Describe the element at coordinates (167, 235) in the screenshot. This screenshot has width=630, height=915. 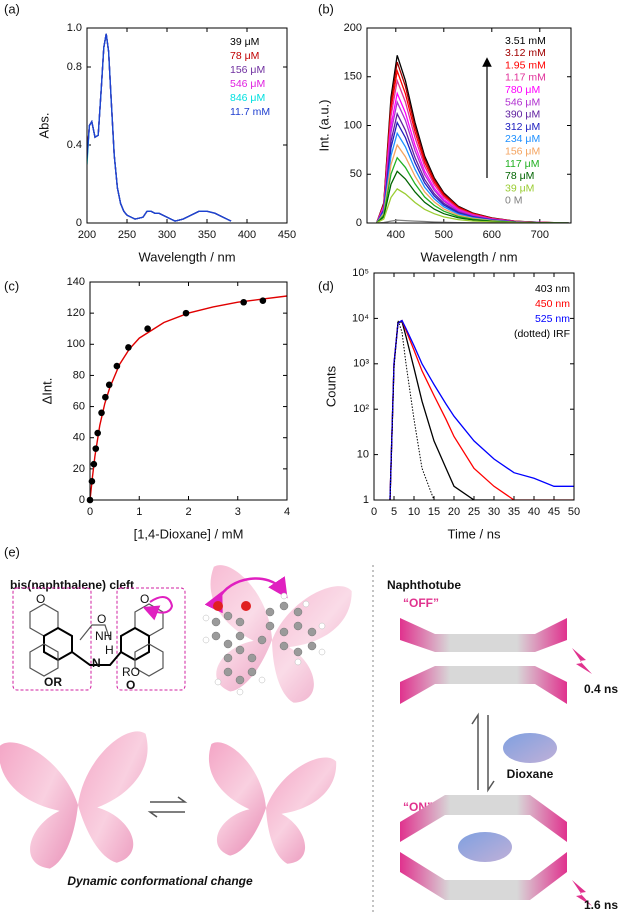
I see `x-tick-label: 300` at that location.